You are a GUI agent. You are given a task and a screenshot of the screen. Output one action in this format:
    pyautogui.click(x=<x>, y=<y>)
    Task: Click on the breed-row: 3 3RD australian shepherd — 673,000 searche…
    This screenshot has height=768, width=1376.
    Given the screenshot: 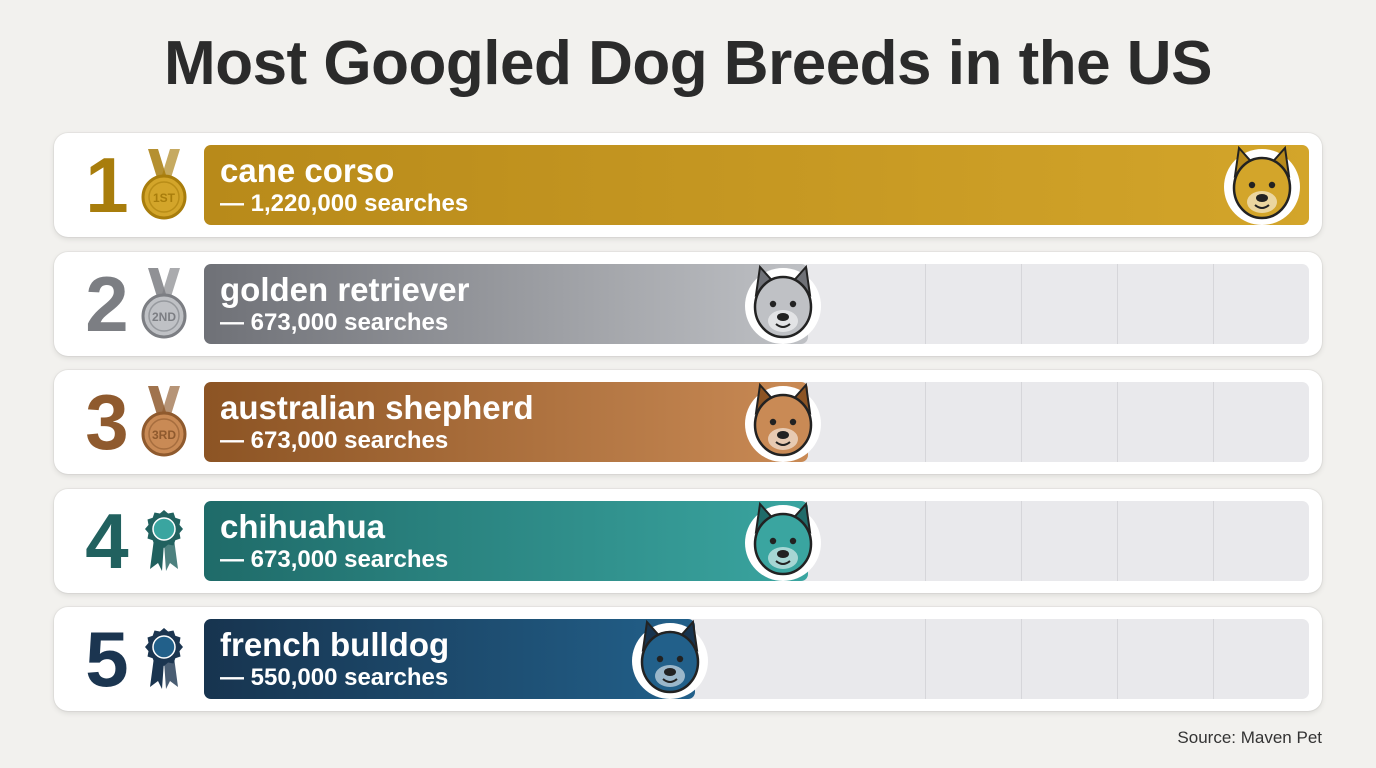 What is the action you would take?
    pyautogui.click(x=688, y=422)
    